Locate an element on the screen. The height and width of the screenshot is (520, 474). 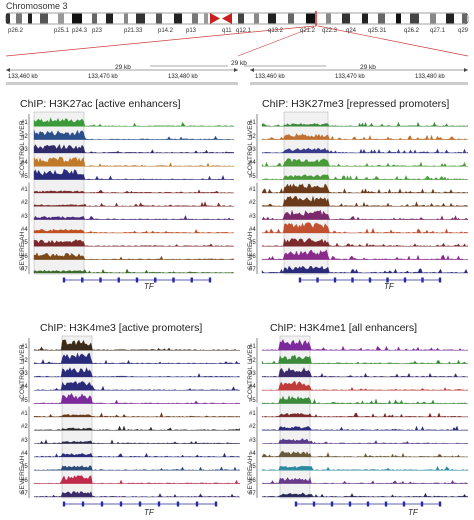
coord-label-left-1: 133,460 kb is located at coordinates (23, 77).